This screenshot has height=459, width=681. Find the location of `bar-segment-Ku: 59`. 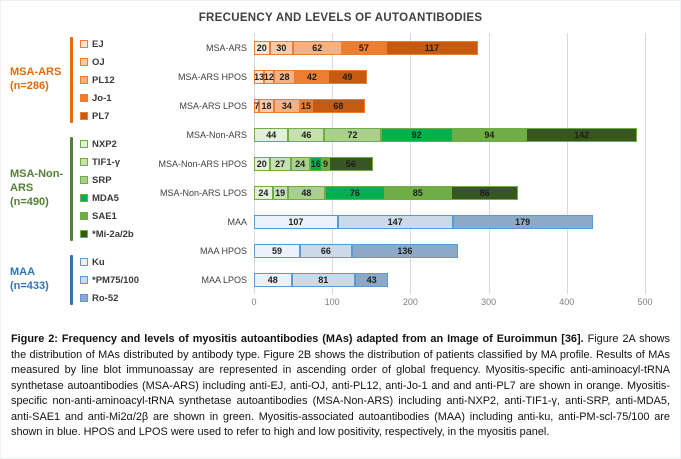

bar-segment-Ku: 59 is located at coordinates (277, 250).